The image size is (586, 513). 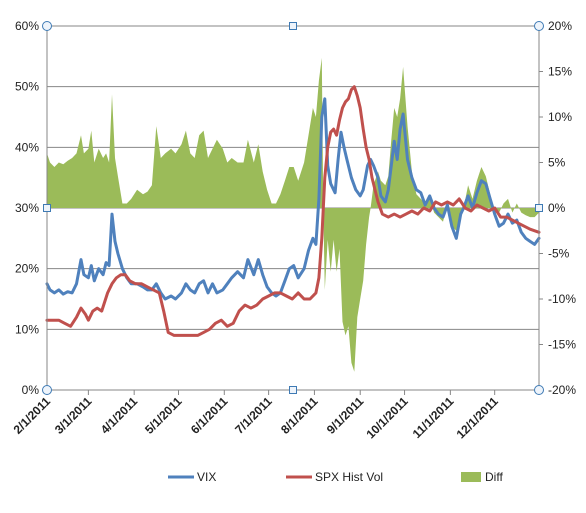 What do you see at coordinates (560, 117) in the screenshot?
I see `y-right-tick-label: 10%` at bounding box center [560, 117].